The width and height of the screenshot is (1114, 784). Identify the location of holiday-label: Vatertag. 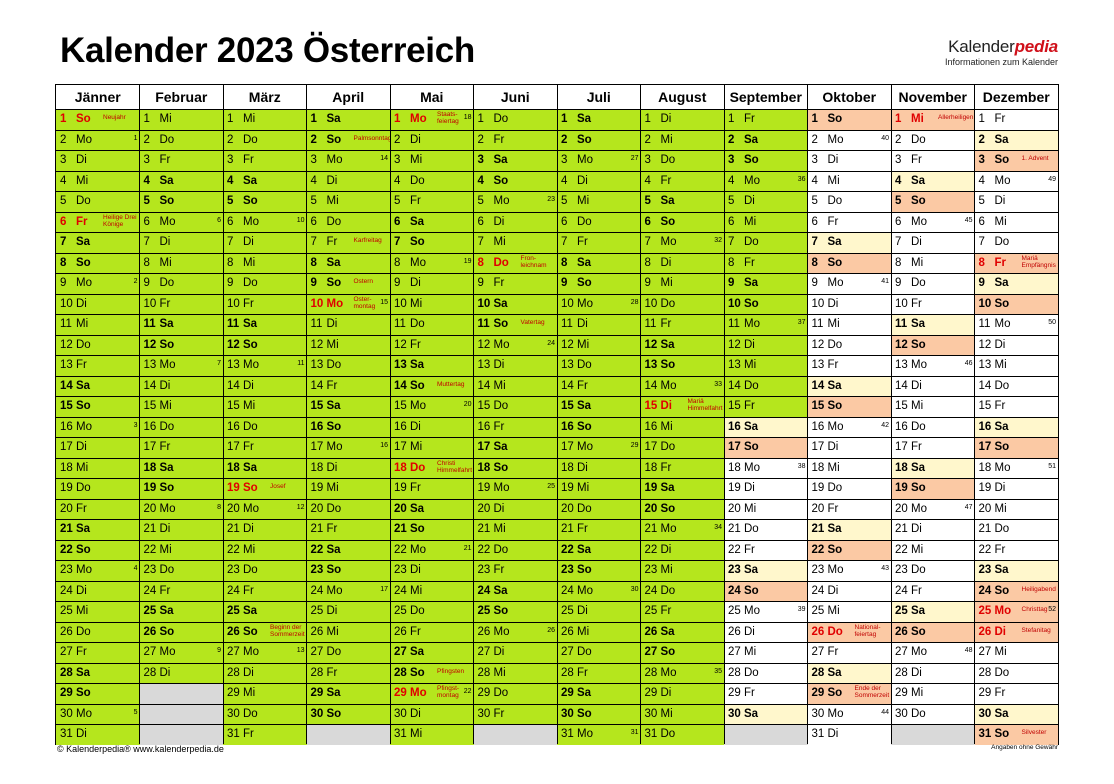
(532, 322).